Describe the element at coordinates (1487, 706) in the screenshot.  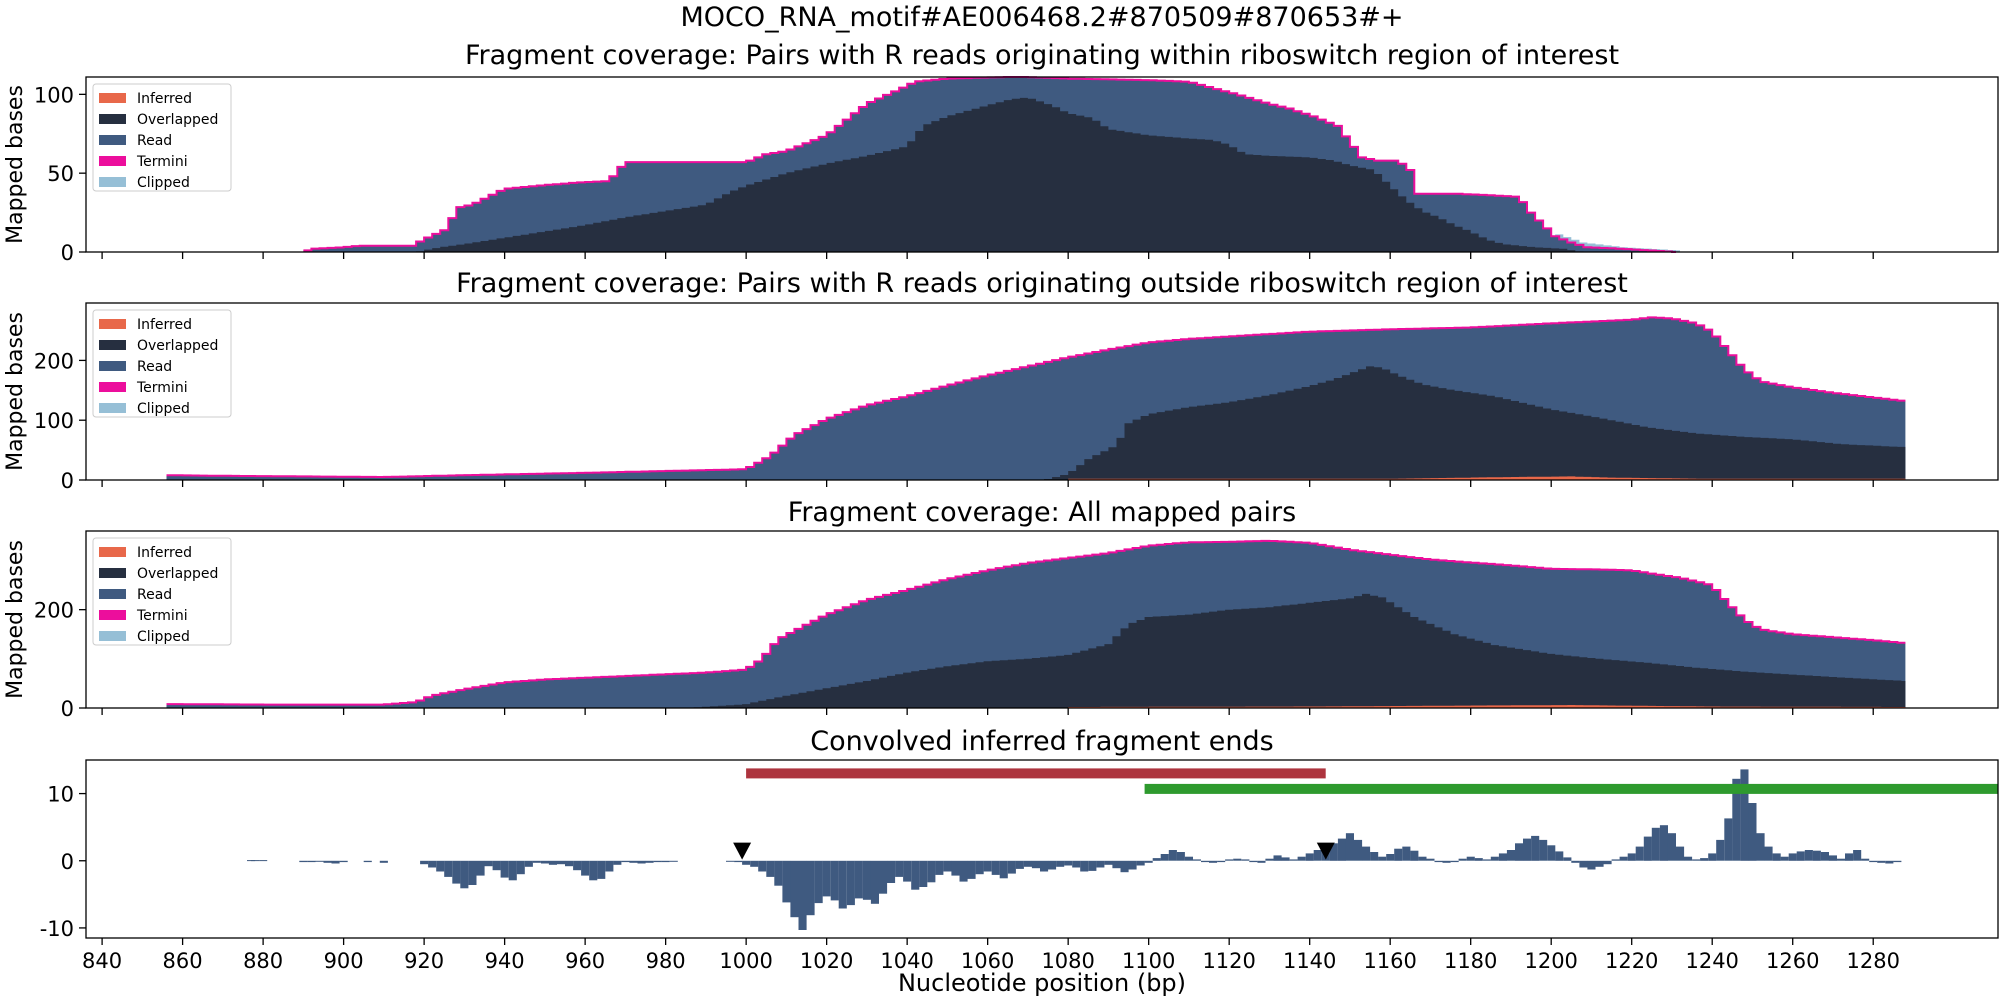
I see `series-inferred` at that location.